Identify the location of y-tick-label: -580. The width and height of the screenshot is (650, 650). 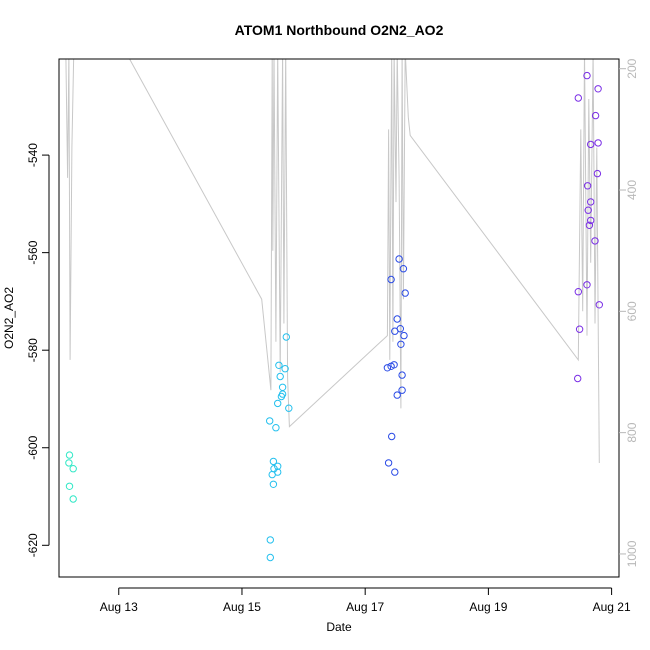
(33, 350).